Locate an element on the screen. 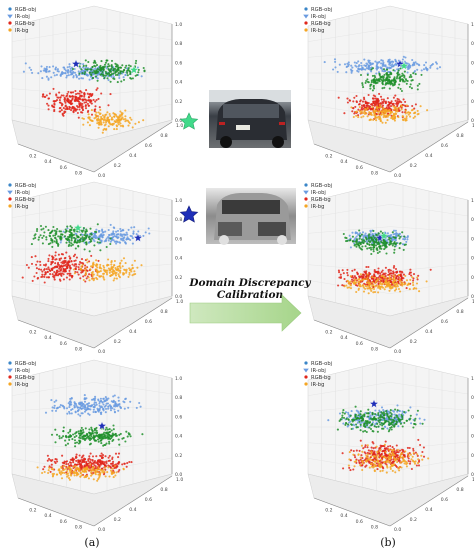 The height and width of the screenshot is (551, 474). tick-label-z: 0.8 is located at coordinates (472, 398).